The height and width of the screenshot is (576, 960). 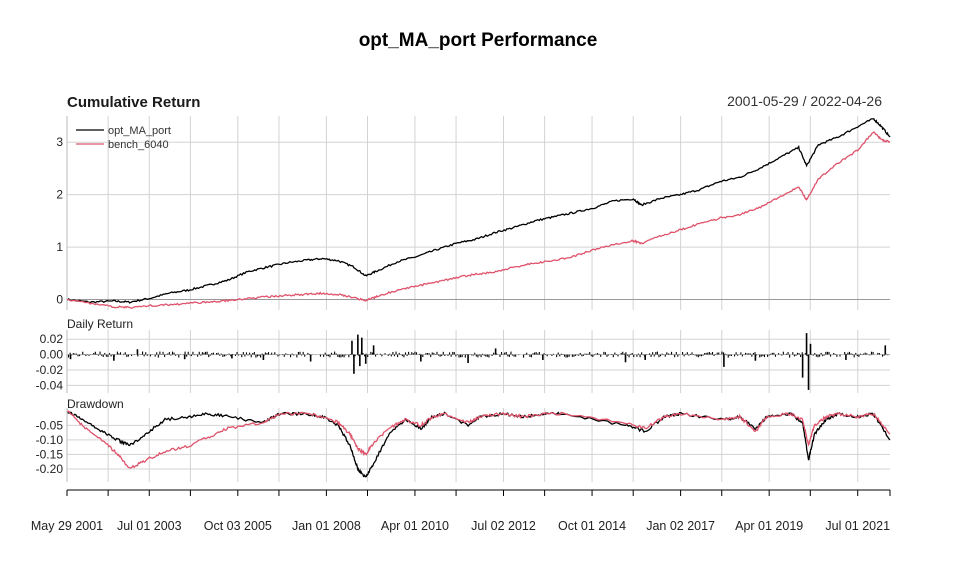 I want to click on y-tick-label: 1, so click(x=59, y=247).